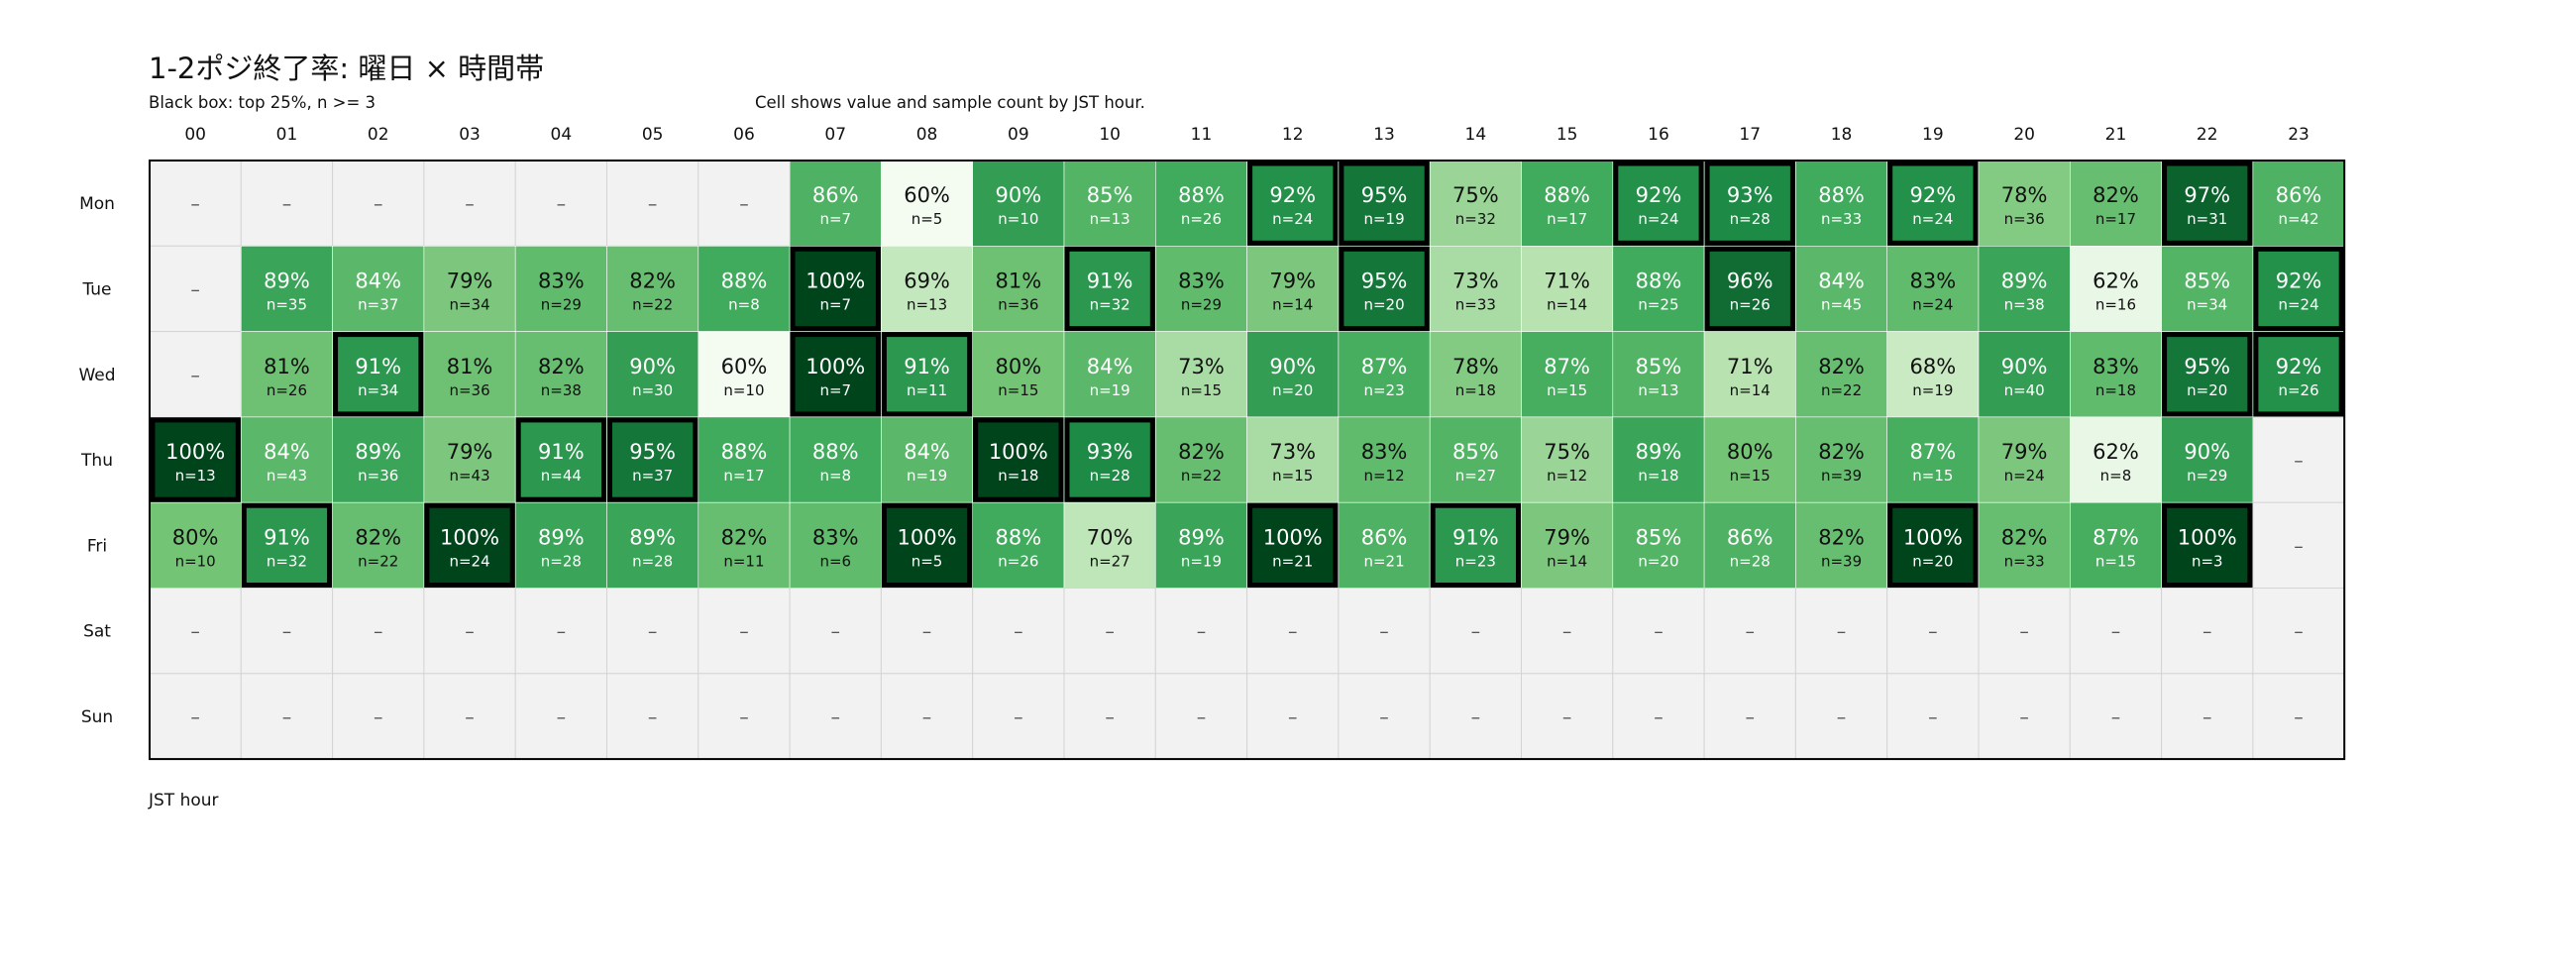  I want to click on cell-count-label: n=39, so click(1841, 476).